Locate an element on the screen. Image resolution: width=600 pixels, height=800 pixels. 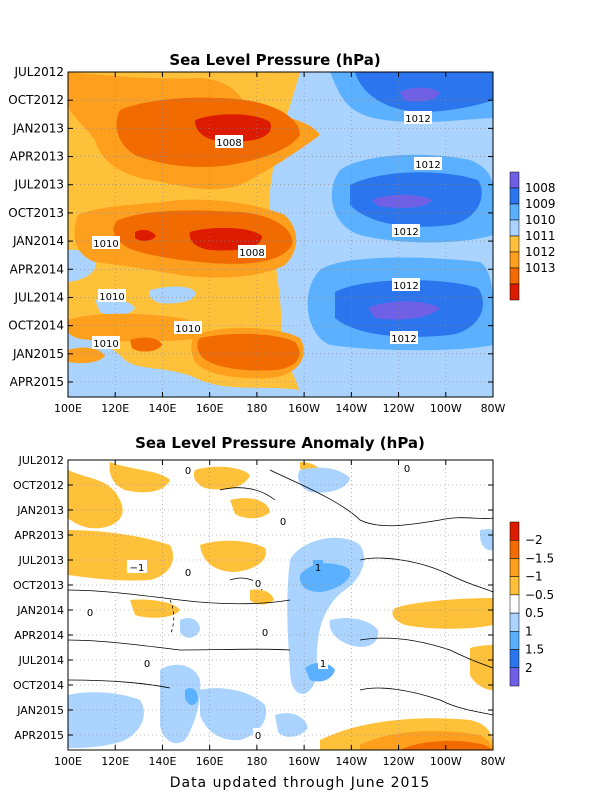
colorbar-label: 1.5 is located at coordinates (534, 650).